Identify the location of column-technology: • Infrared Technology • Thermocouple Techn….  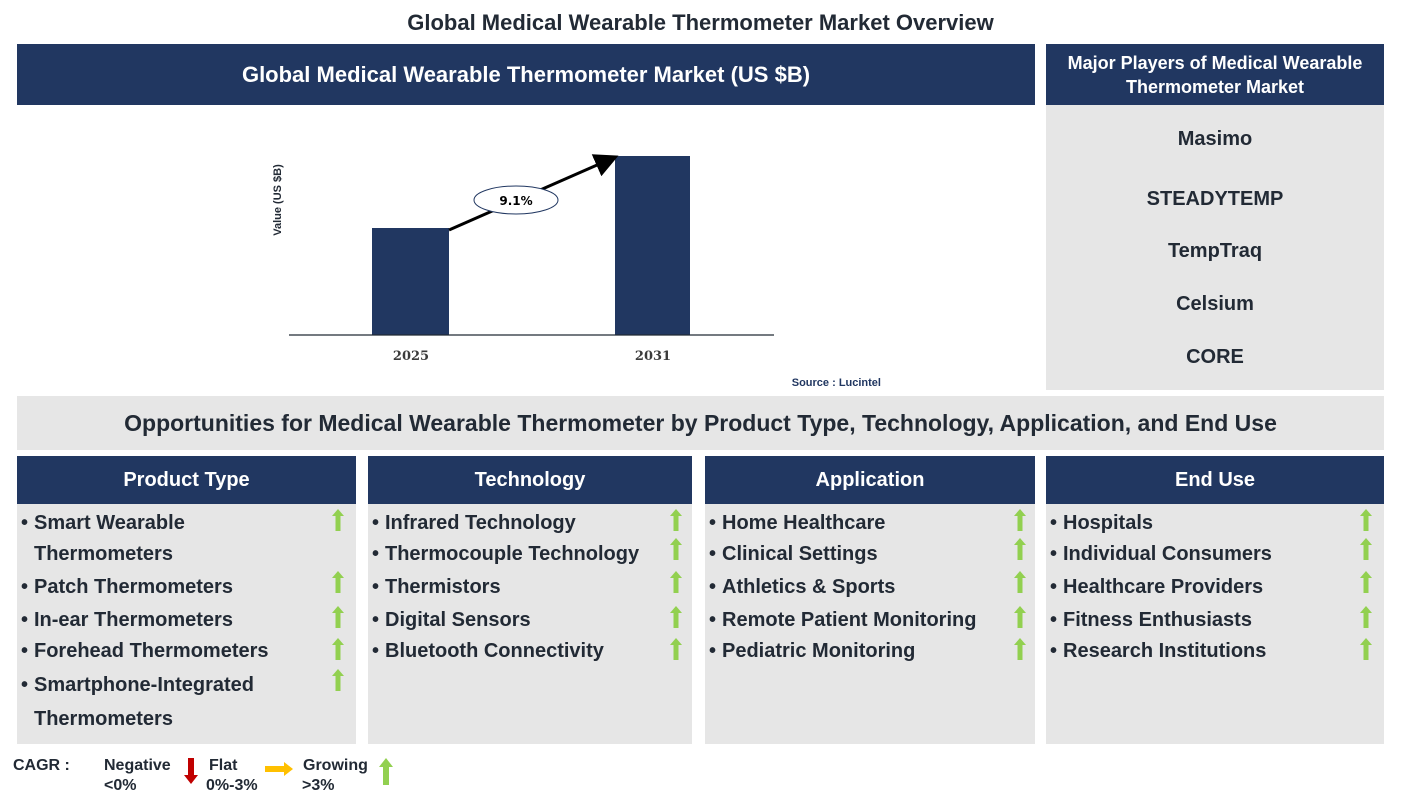
(530, 624).